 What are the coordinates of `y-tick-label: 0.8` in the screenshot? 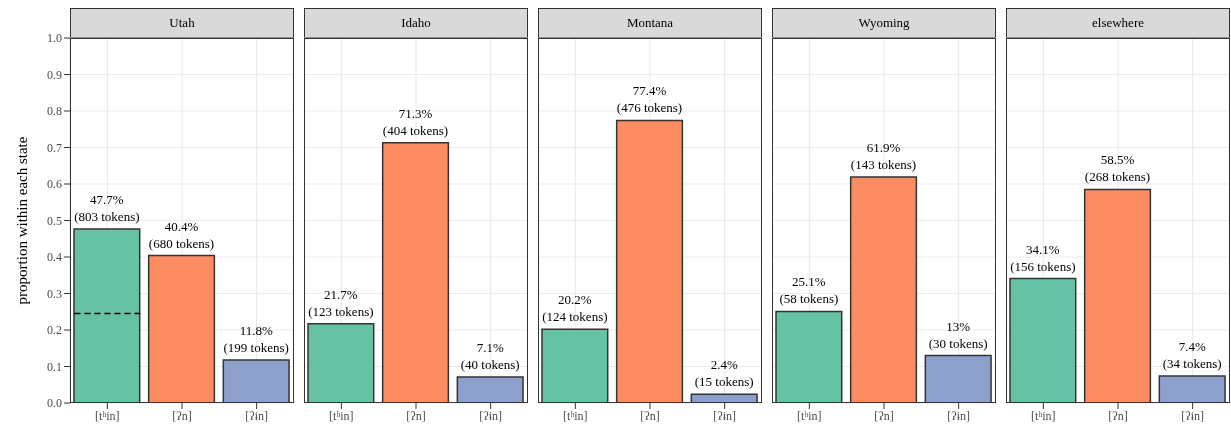 It's located at (54, 111).